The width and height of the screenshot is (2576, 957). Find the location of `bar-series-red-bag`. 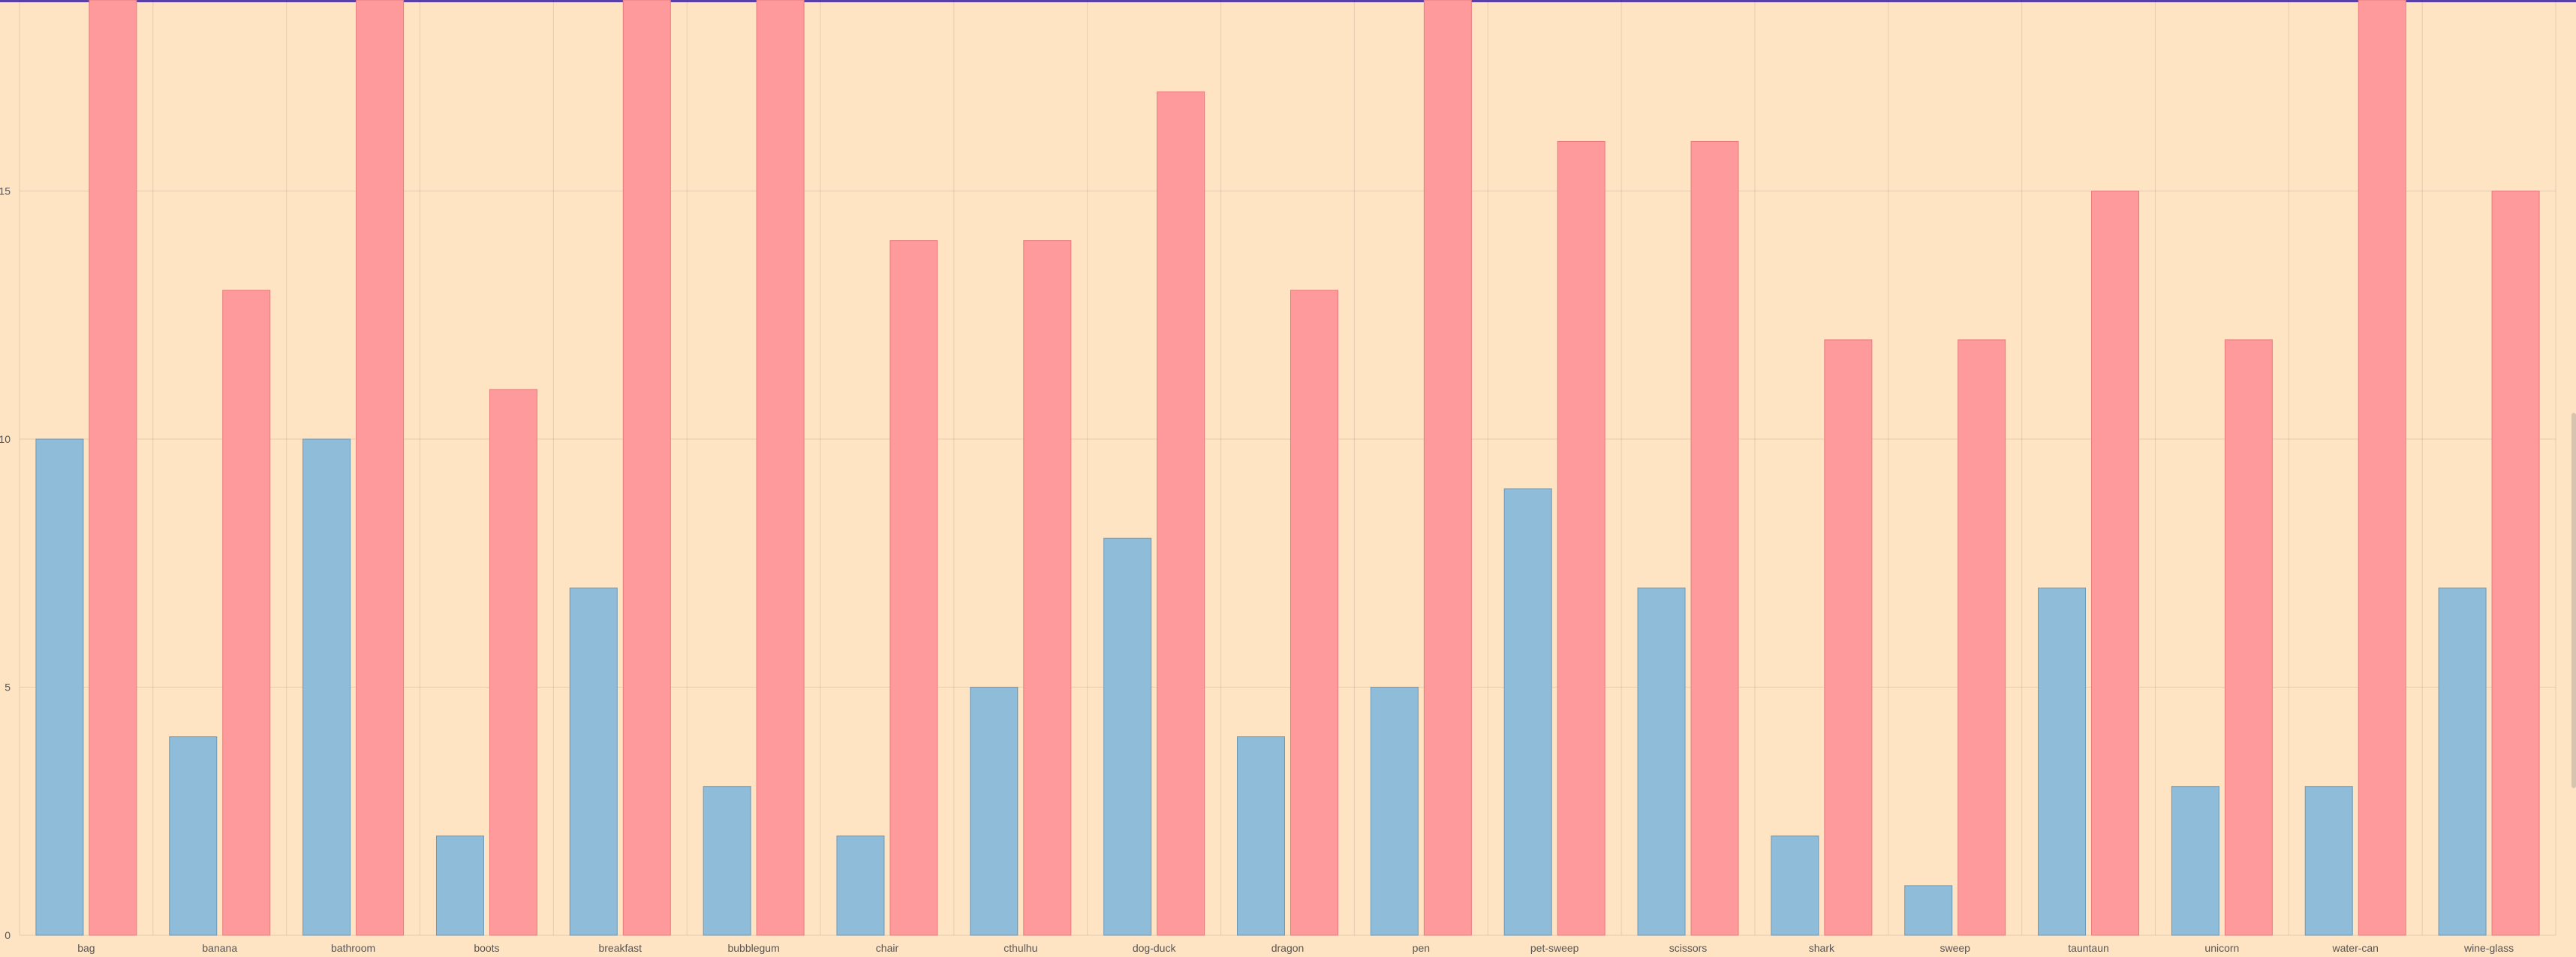

bar-series-red-bag is located at coordinates (113, 468).